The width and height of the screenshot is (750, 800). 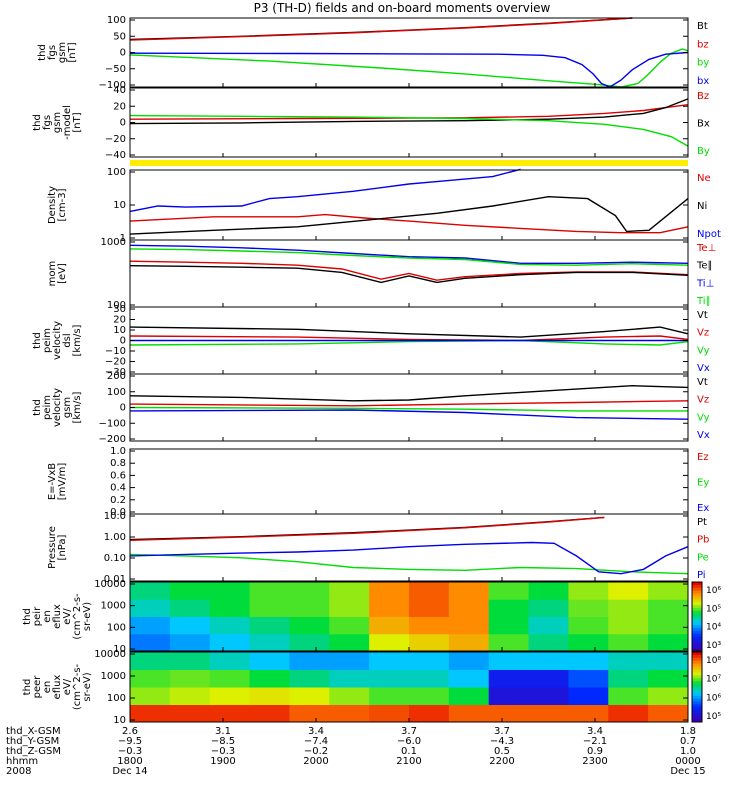 What do you see at coordinates (703, 124) in the screenshot?
I see `legend-label: Bx` at bounding box center [703, 124].